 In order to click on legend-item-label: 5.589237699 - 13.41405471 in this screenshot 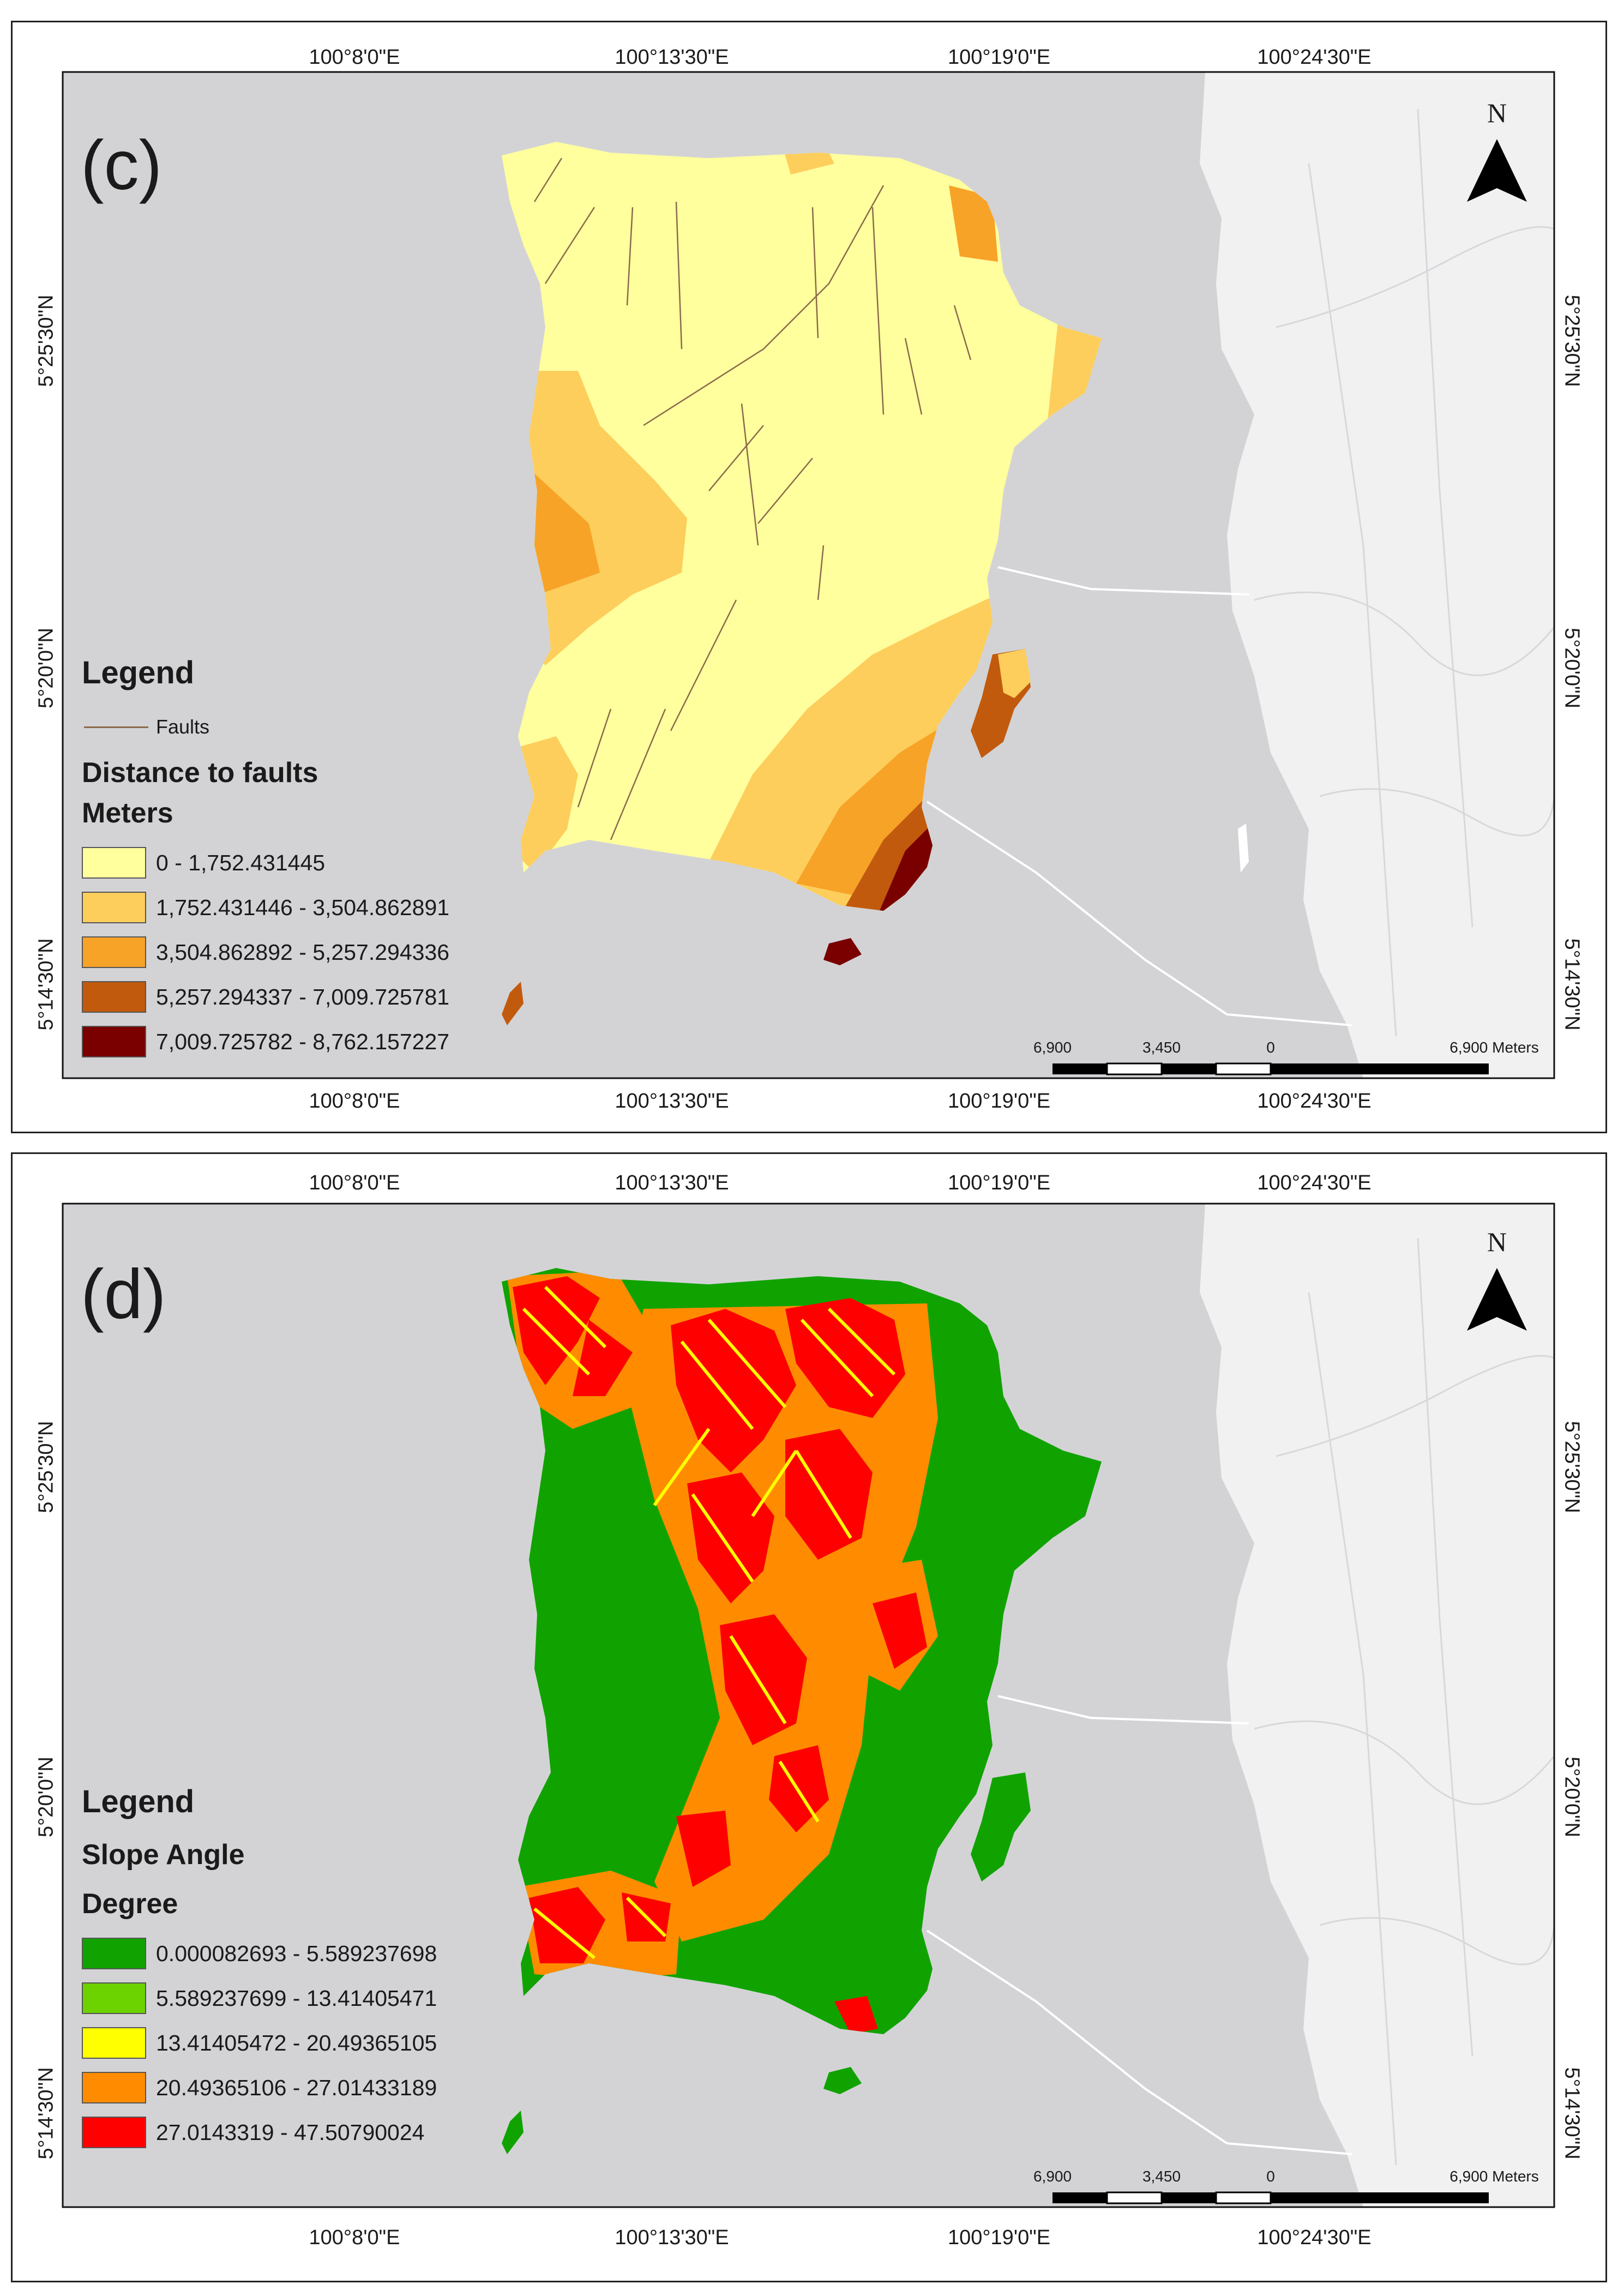, I will do `click(297, 1998)`.